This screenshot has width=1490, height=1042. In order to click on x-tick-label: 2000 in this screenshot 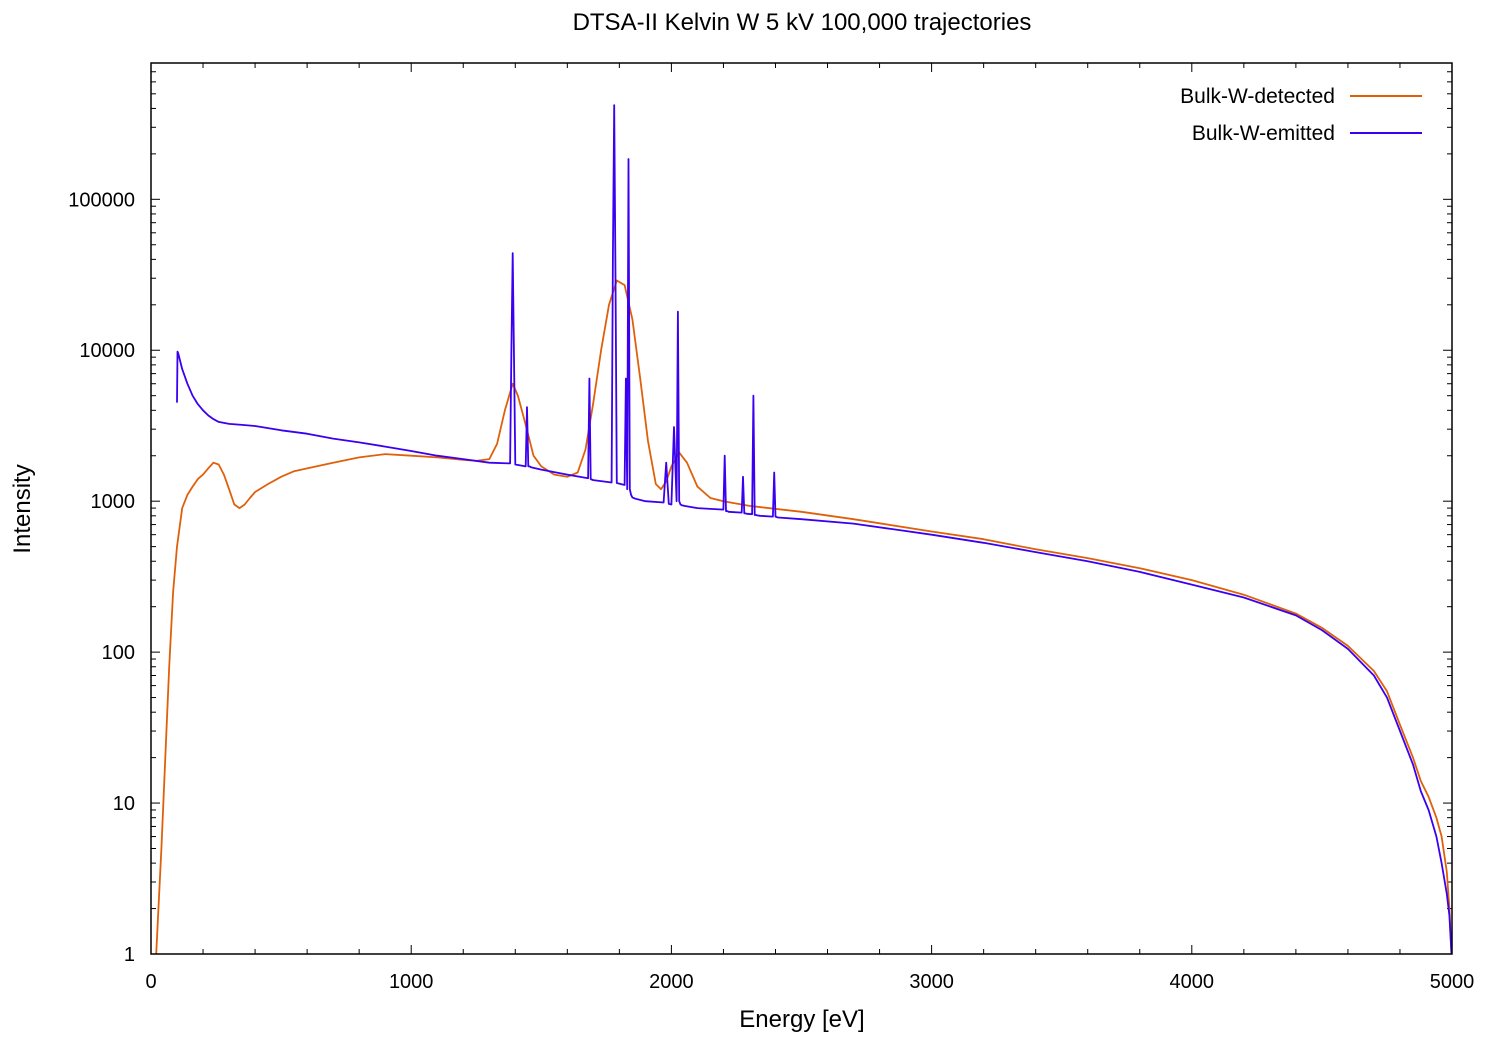, I will do `click(671, 982)`.